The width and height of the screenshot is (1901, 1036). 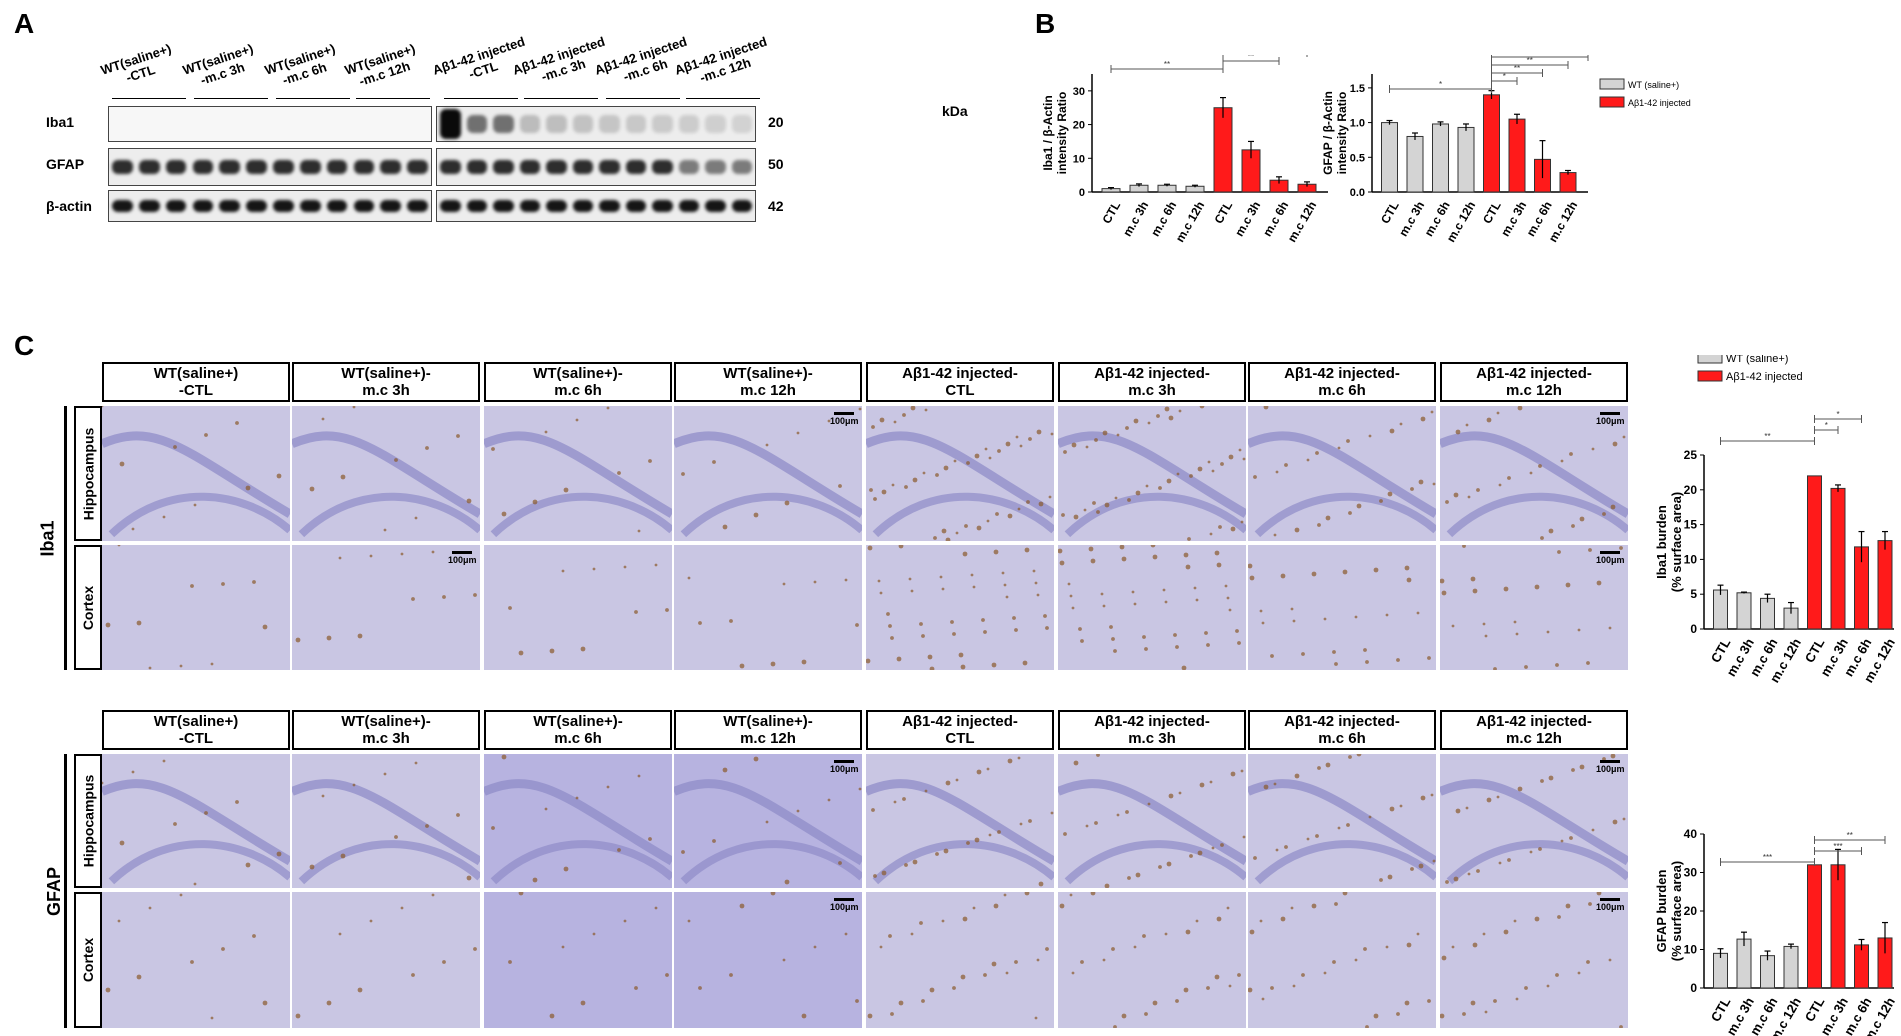 What do you see at coordinates (1534, 730) in the screenshot?
I see `ihc-column-header: Aβ1-42 injected- m.c 12h` at bounding box center [1534, 730].